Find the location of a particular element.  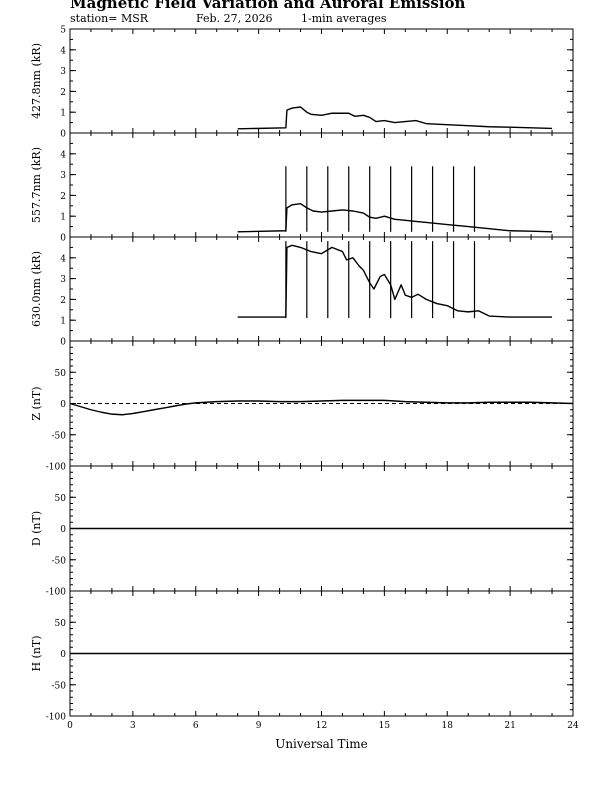

averaging-label: 1-min averages is located at coordinates (344, 18).